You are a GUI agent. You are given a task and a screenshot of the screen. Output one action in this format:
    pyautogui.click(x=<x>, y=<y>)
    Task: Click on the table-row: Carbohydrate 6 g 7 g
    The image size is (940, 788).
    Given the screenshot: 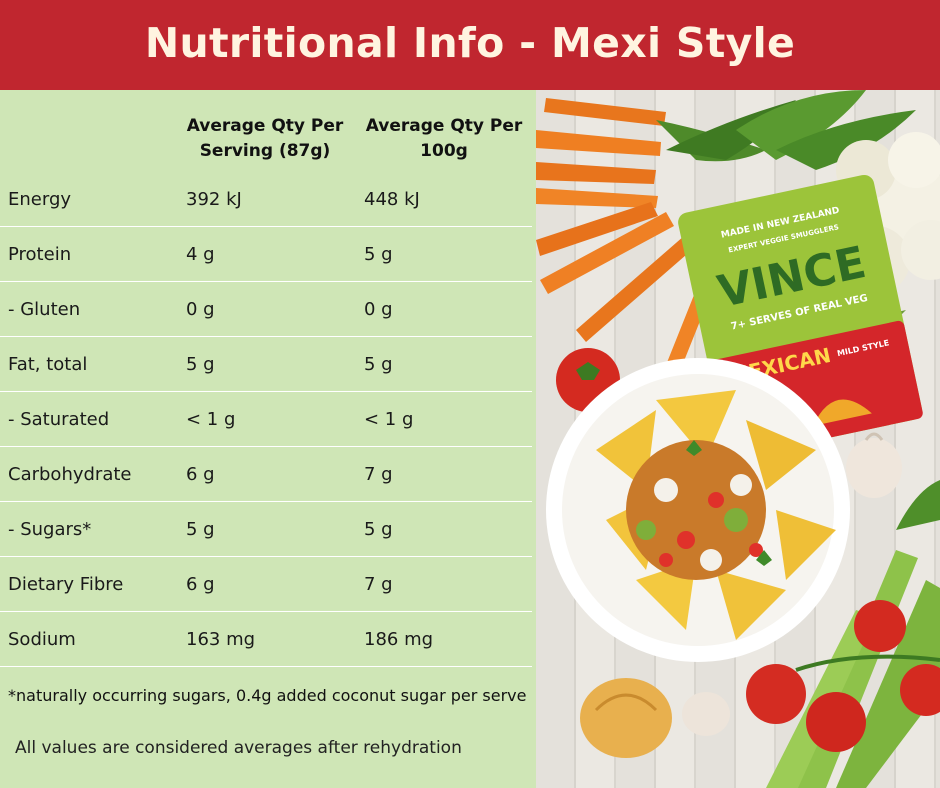 What is the action you would take?
    pyautogui.click(x=266, y=474)
    